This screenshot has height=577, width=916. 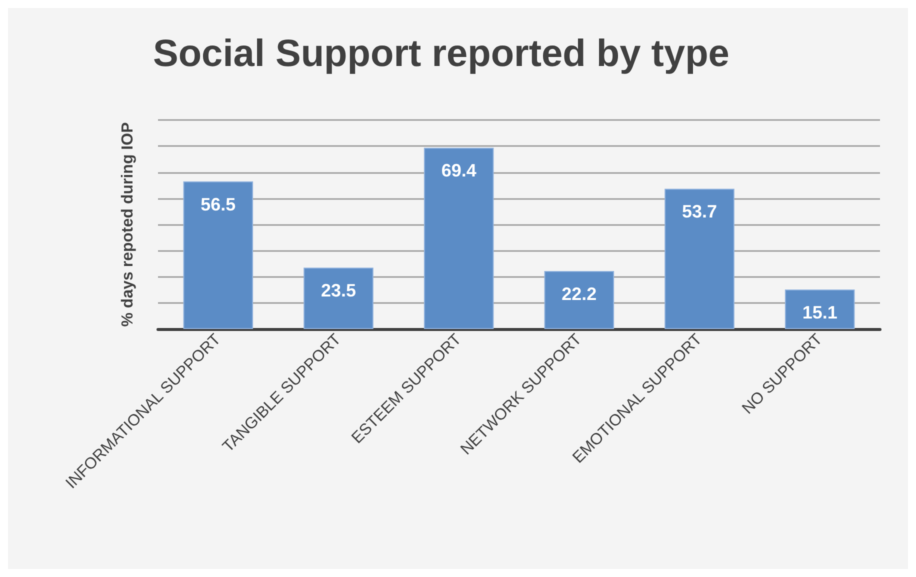 I want to click on data-label: 15.1, so click(x=820, y=312).